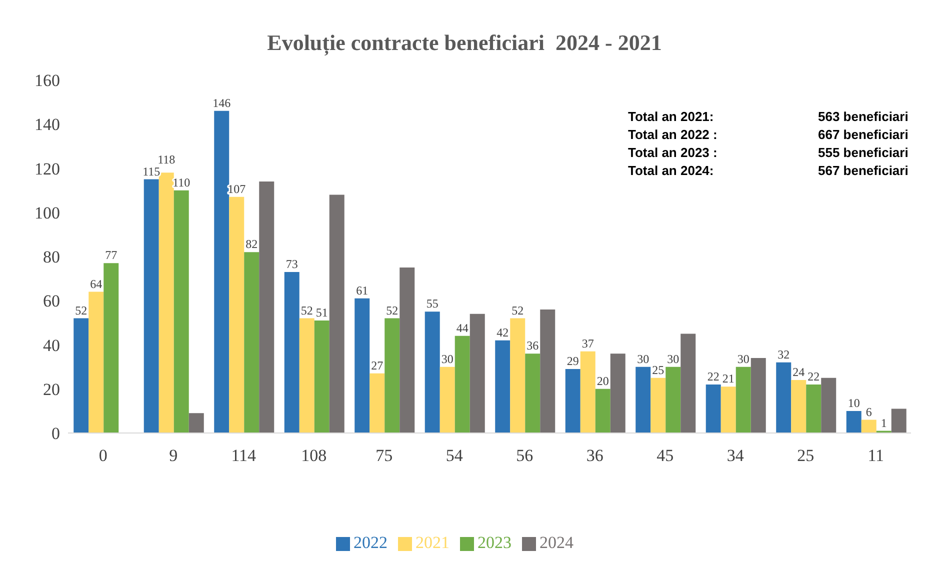 Image resolution: width=929 pixels, height=571 pixels. What do you see at coordinates (502, 332) in the screenshot?
I see `data-label: 42` at bounding box center [502, 332].